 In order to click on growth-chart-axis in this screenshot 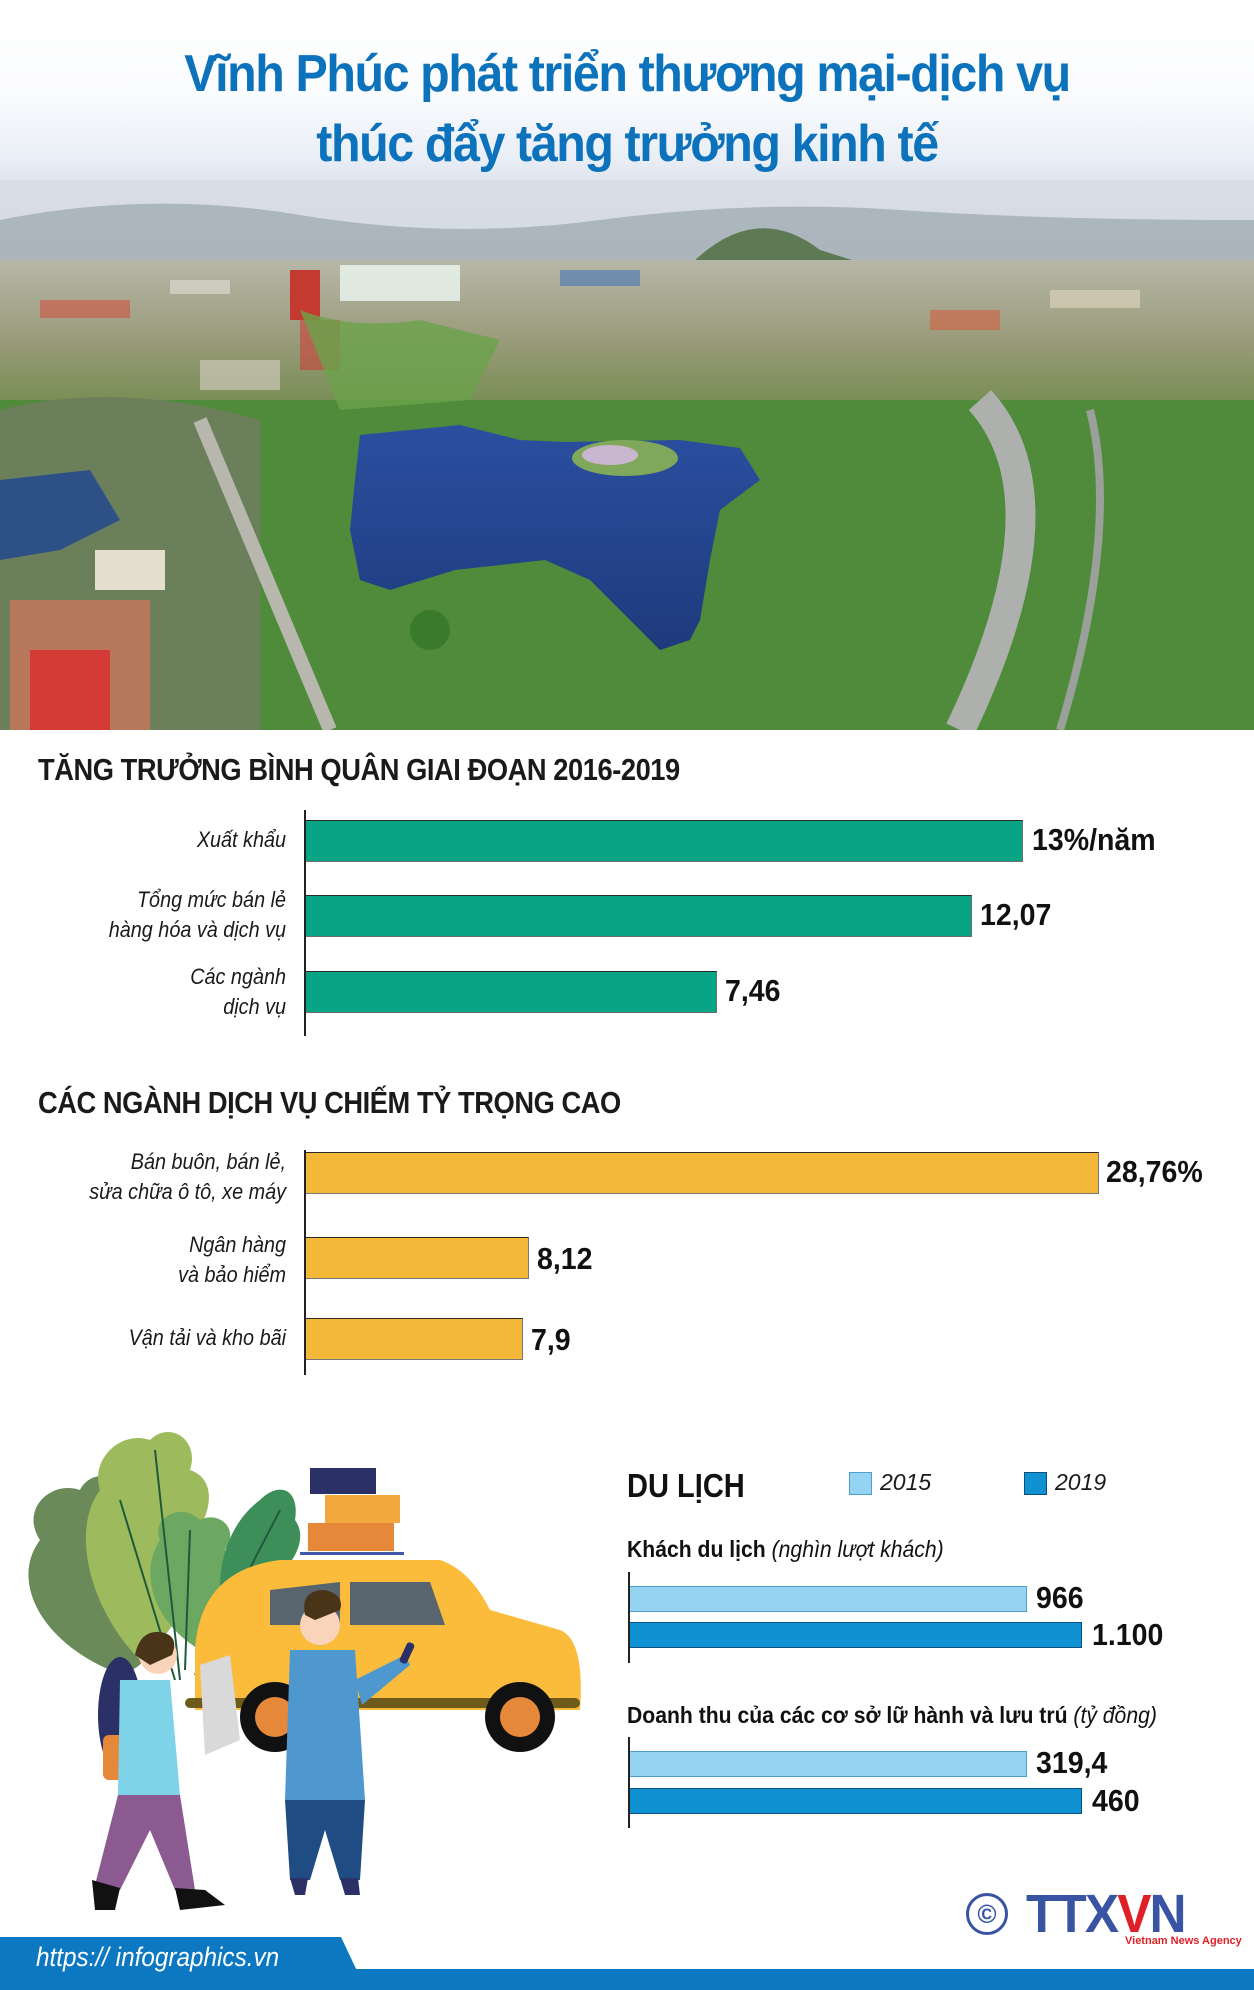, I will do `click(305, 923)`.